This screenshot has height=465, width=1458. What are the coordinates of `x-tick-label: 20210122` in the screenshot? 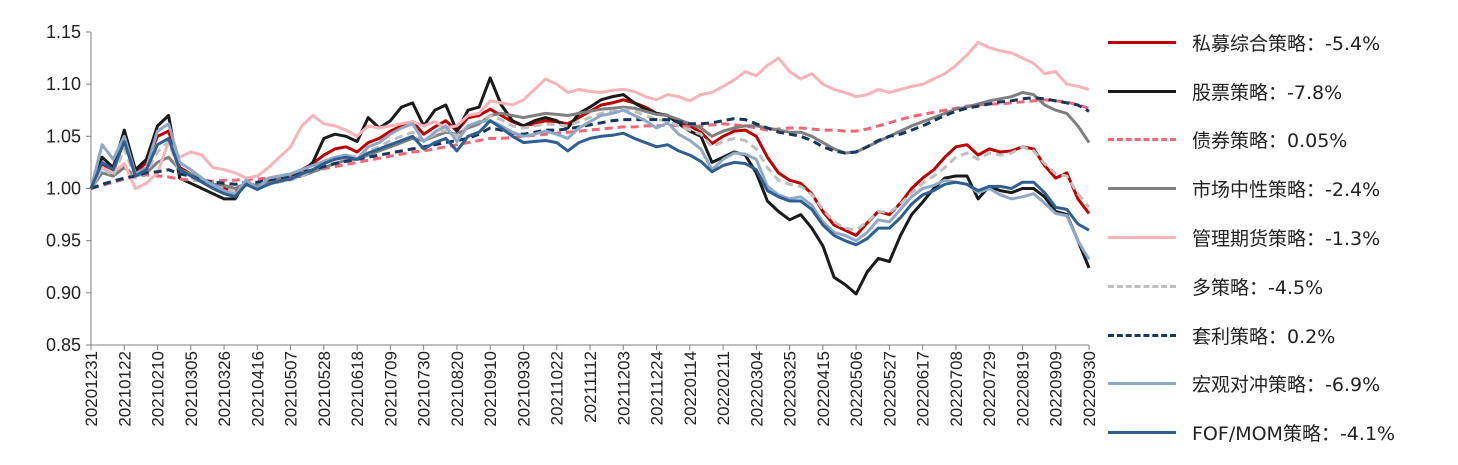 It's located at (124, 389).